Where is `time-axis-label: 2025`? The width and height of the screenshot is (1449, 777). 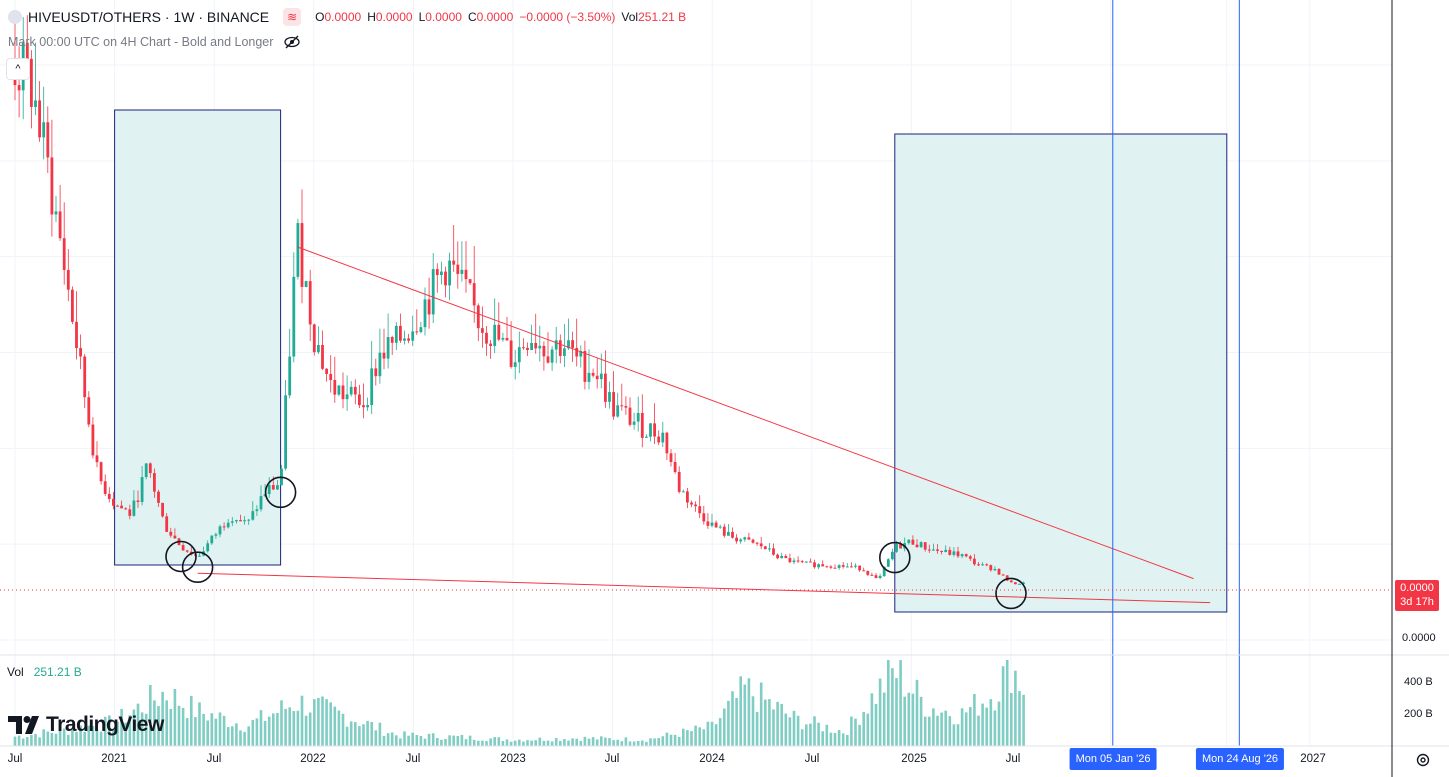
time-axis-label: 2025 is located at coordinates (914, 759).